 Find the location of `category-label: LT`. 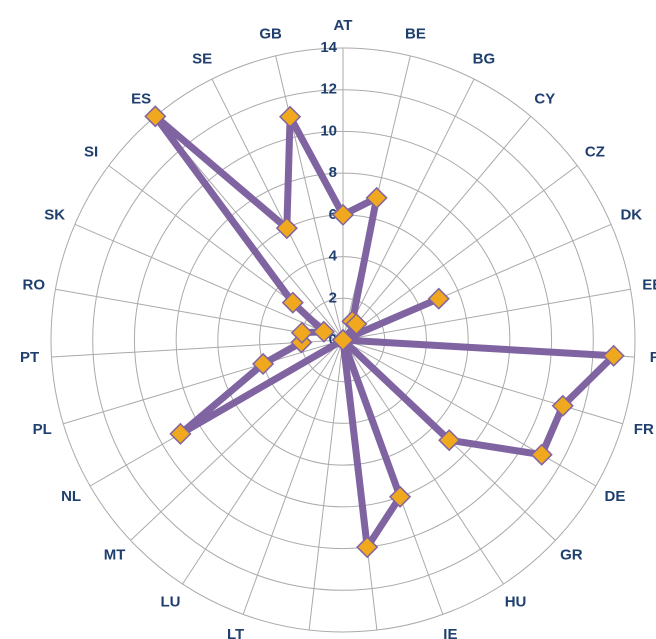

category-label: LT is located at coordinates (235, 632).